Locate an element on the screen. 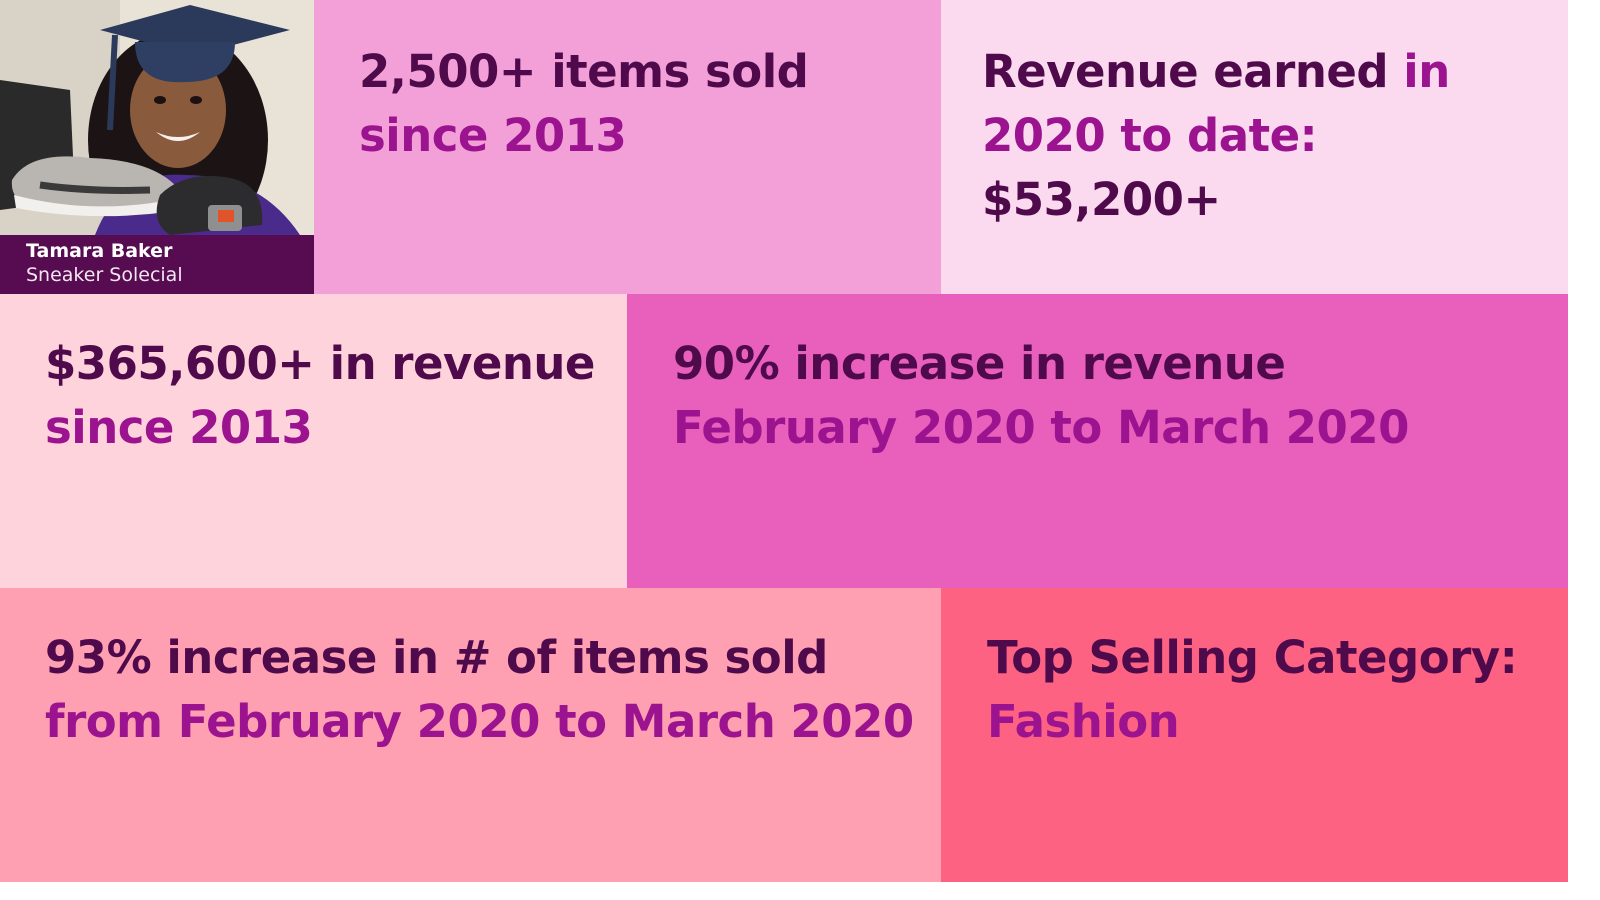 This screenshot has height=900, width=1600. total-revenue-period: since 2013 is located at coordinates (179, 427).